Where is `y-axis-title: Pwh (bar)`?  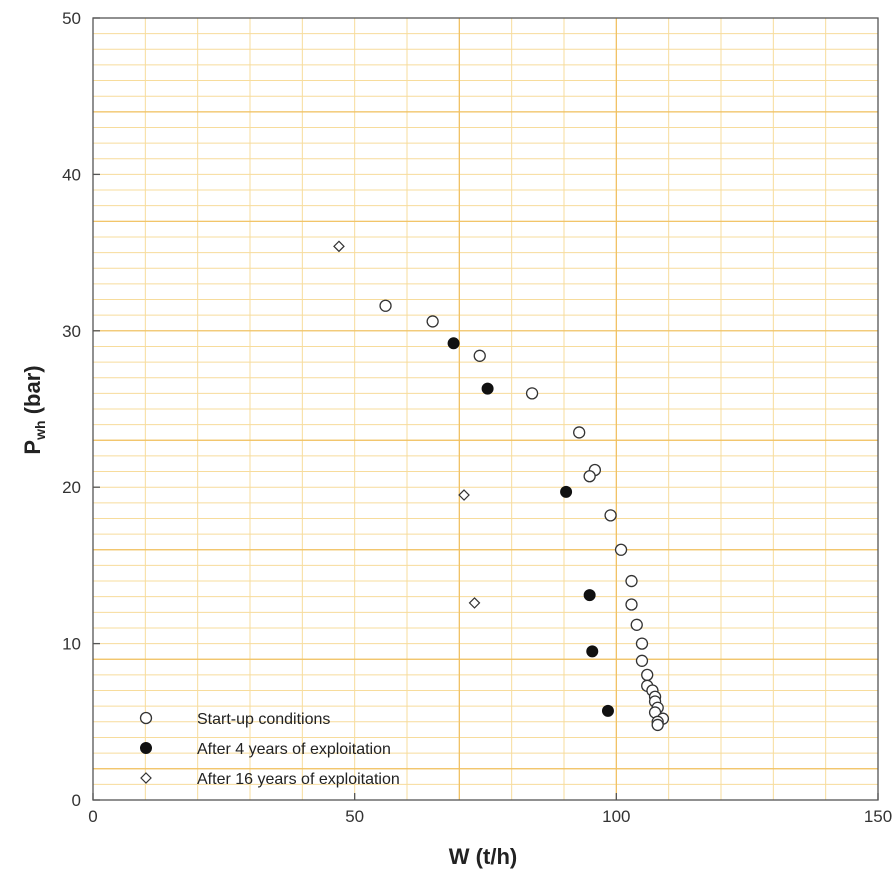 y-axis-title: Pwh (bar) is located at coordinates (34, 409).